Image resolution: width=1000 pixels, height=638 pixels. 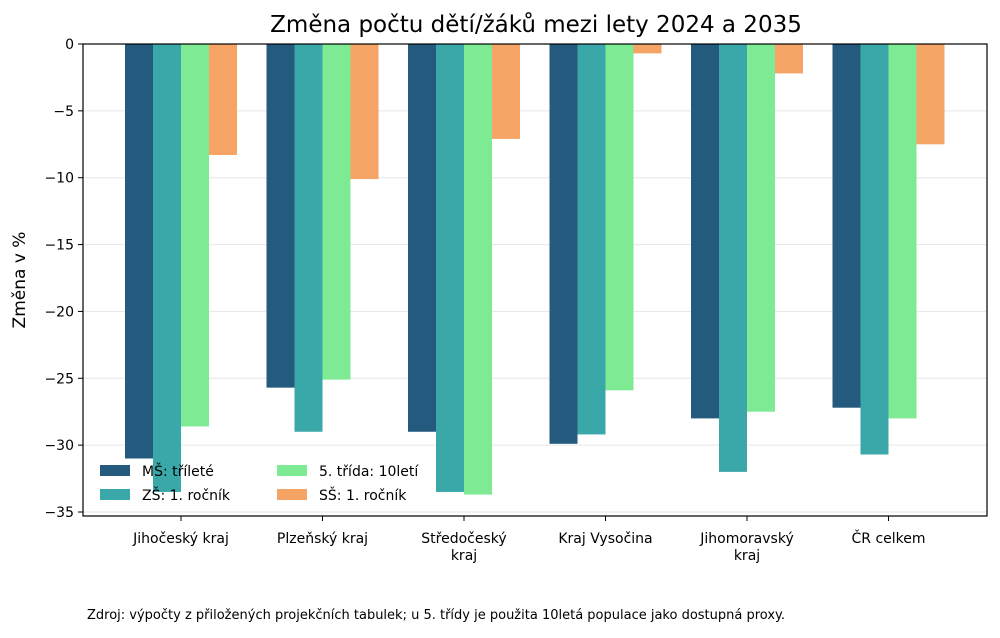 What do you see at coordinates (59, 446) in the screenshot?
I see `y-tick-label: −30` at bounding box center [59, 446].